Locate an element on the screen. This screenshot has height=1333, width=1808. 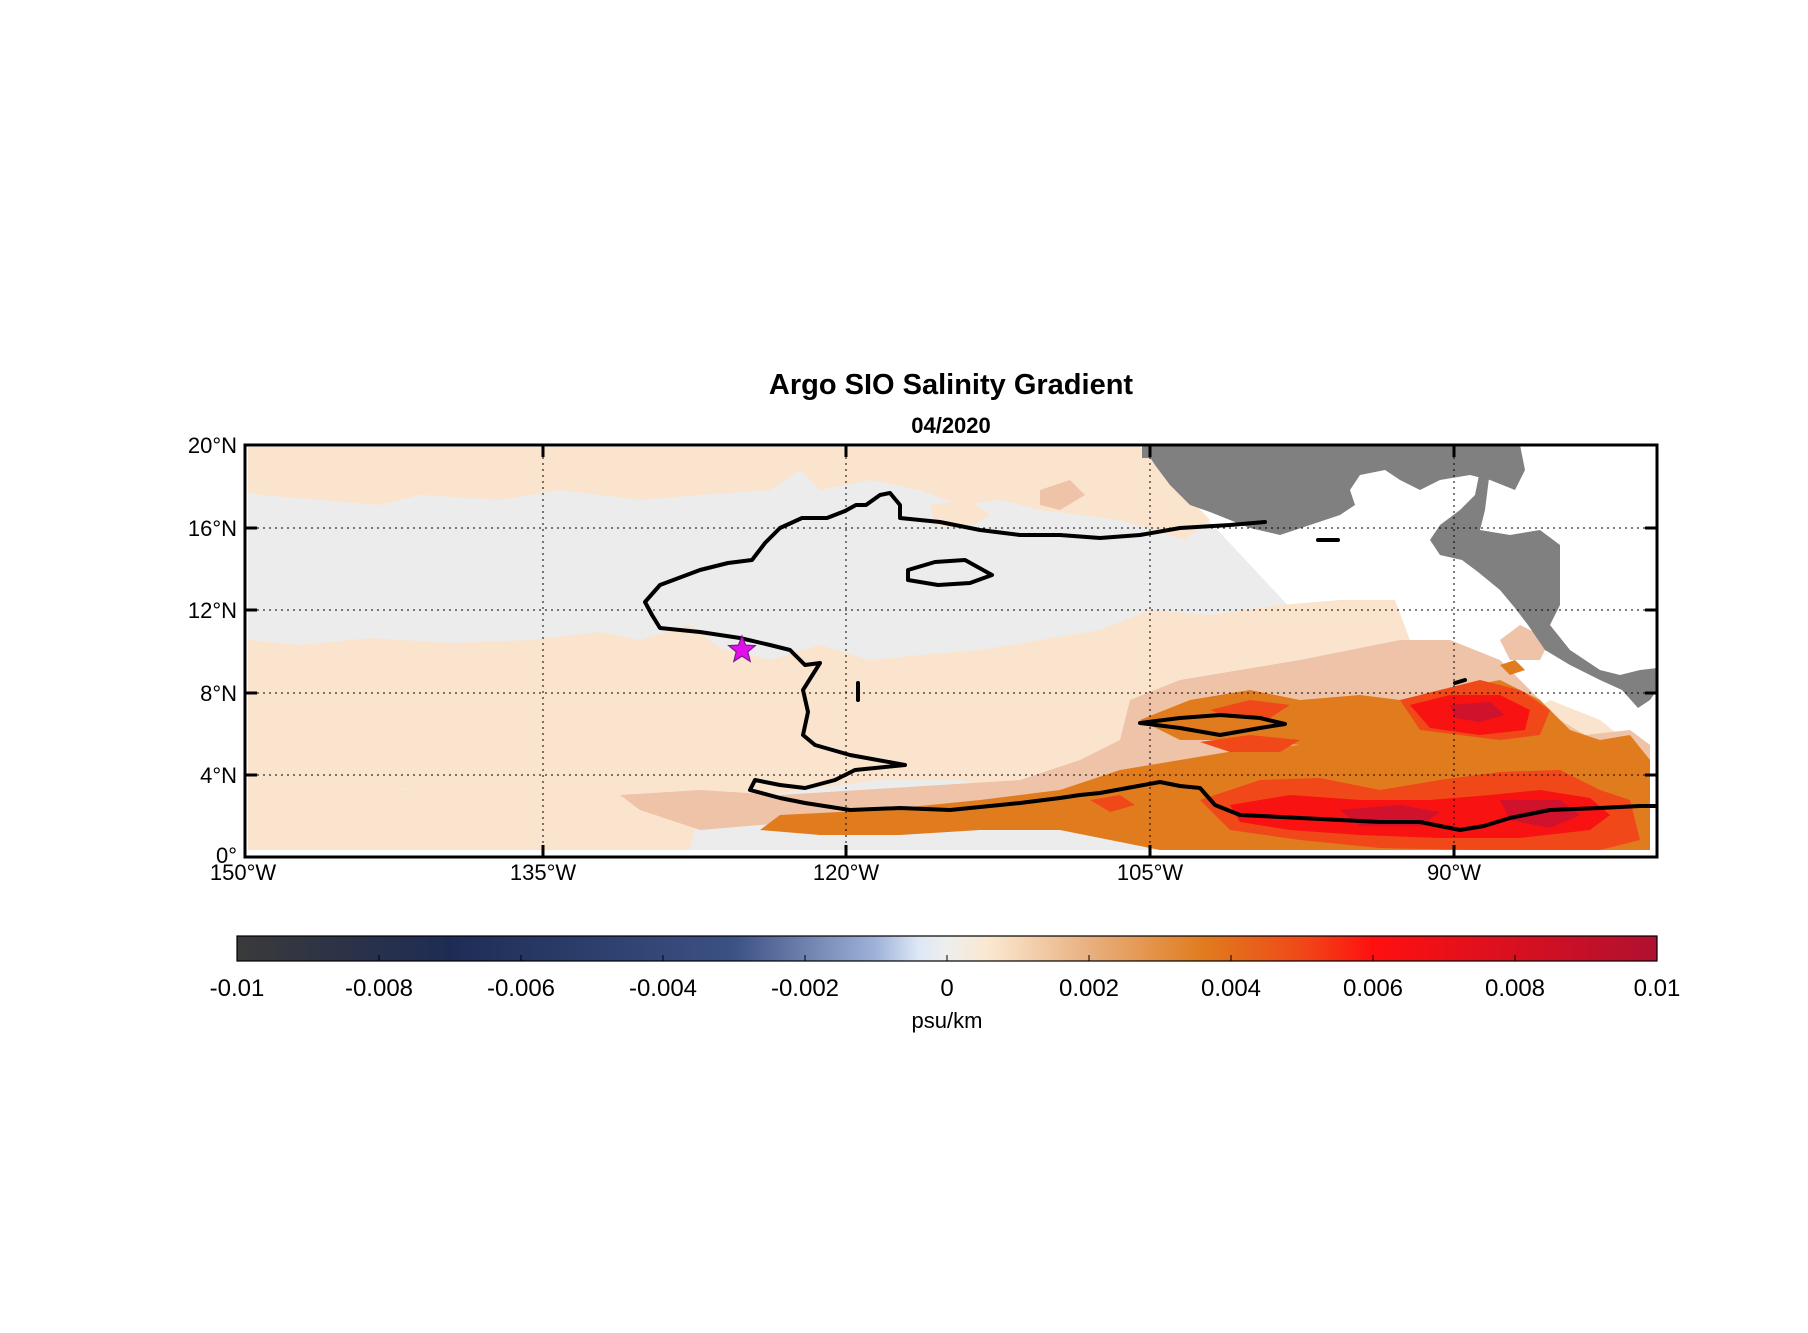
lat-tick-label: 0° is located at coordinates (226, 855).